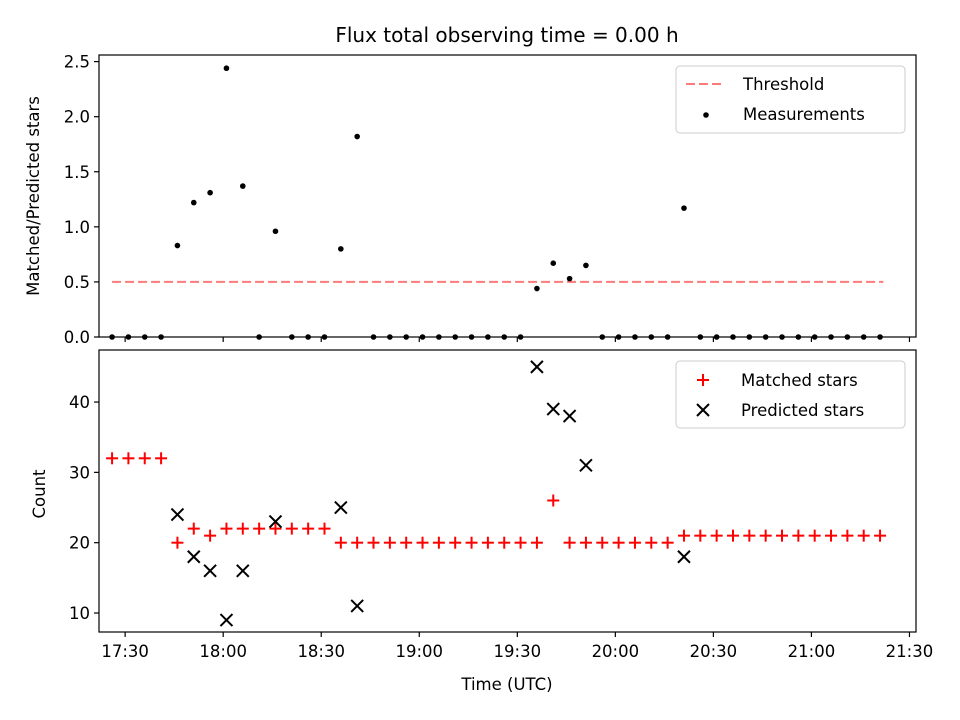 The height and width of the screenshot is (720, 960). What do you see at coordinates (714, 651) in the screenshot?
I see `x-tick-label: 20:30` at bounding box center [714, 651].